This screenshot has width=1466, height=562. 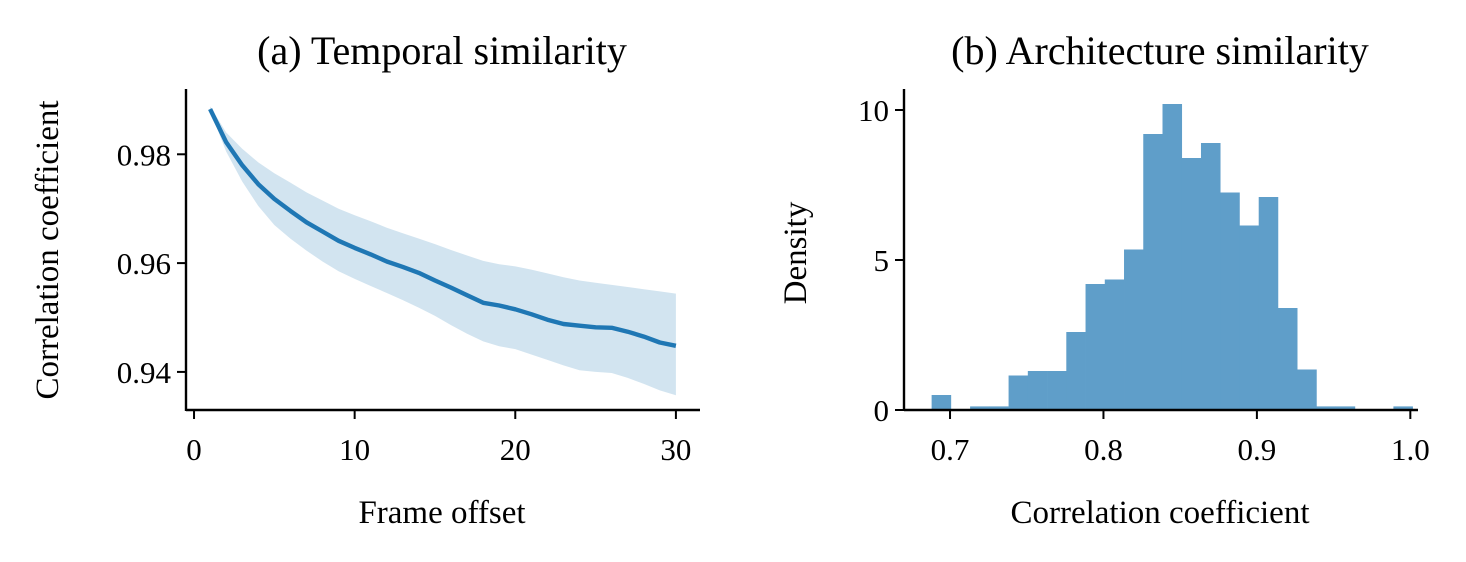 What do you see at coordinates (796, 252) in the screenshot?
I see `y-axis-label-b: Density` at bounding box center [796, 252].